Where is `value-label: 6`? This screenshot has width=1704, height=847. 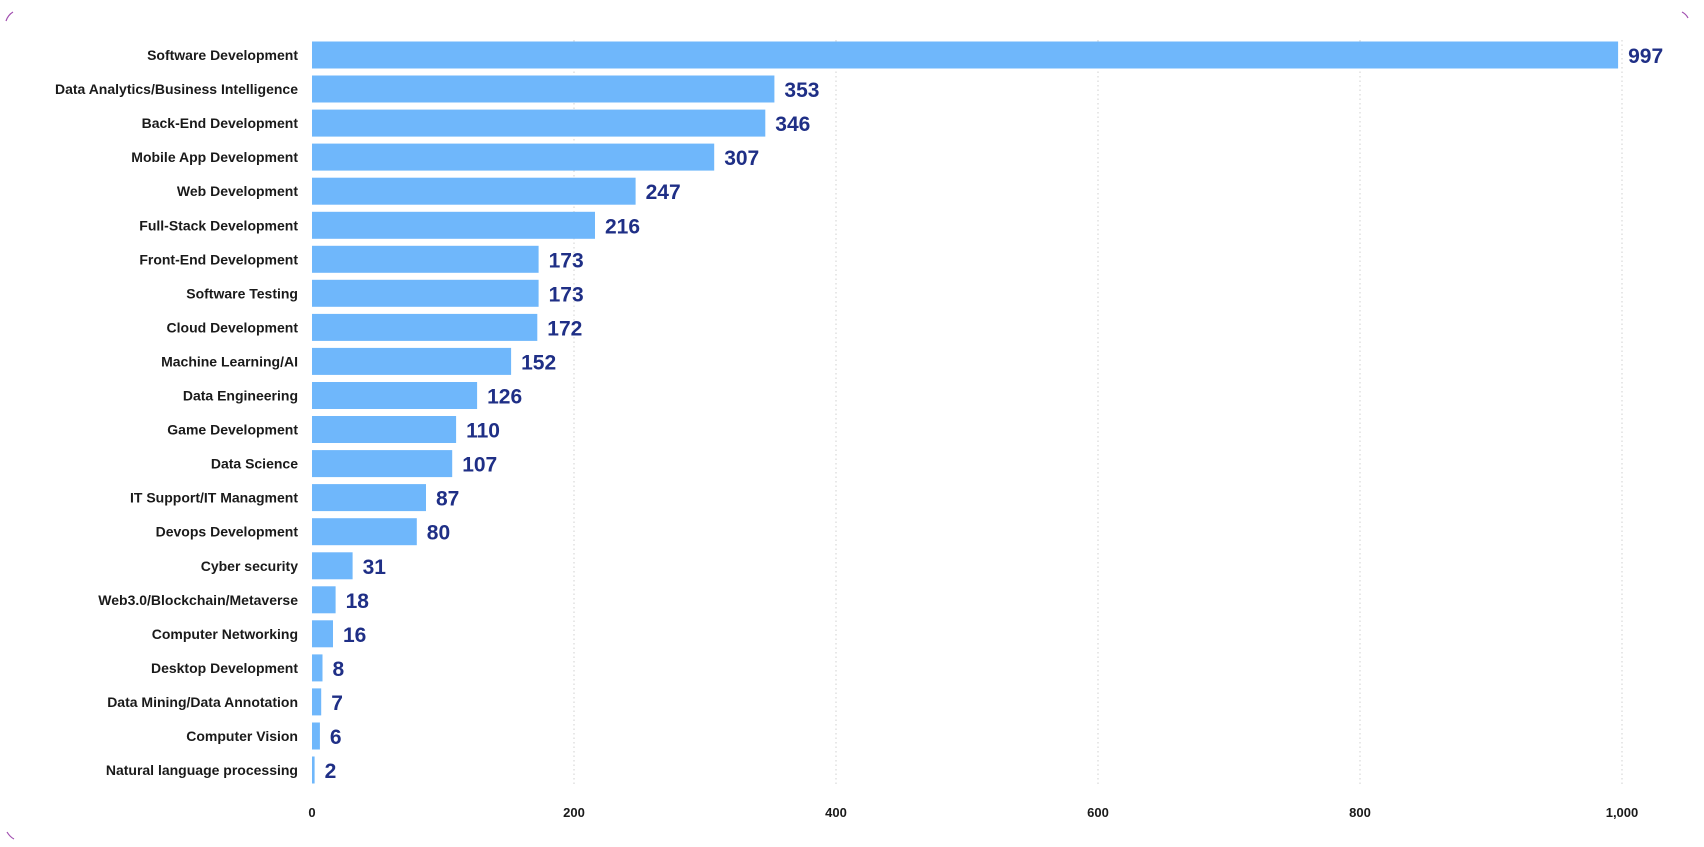
value-label: 6 is located at coordinates (336, 737).